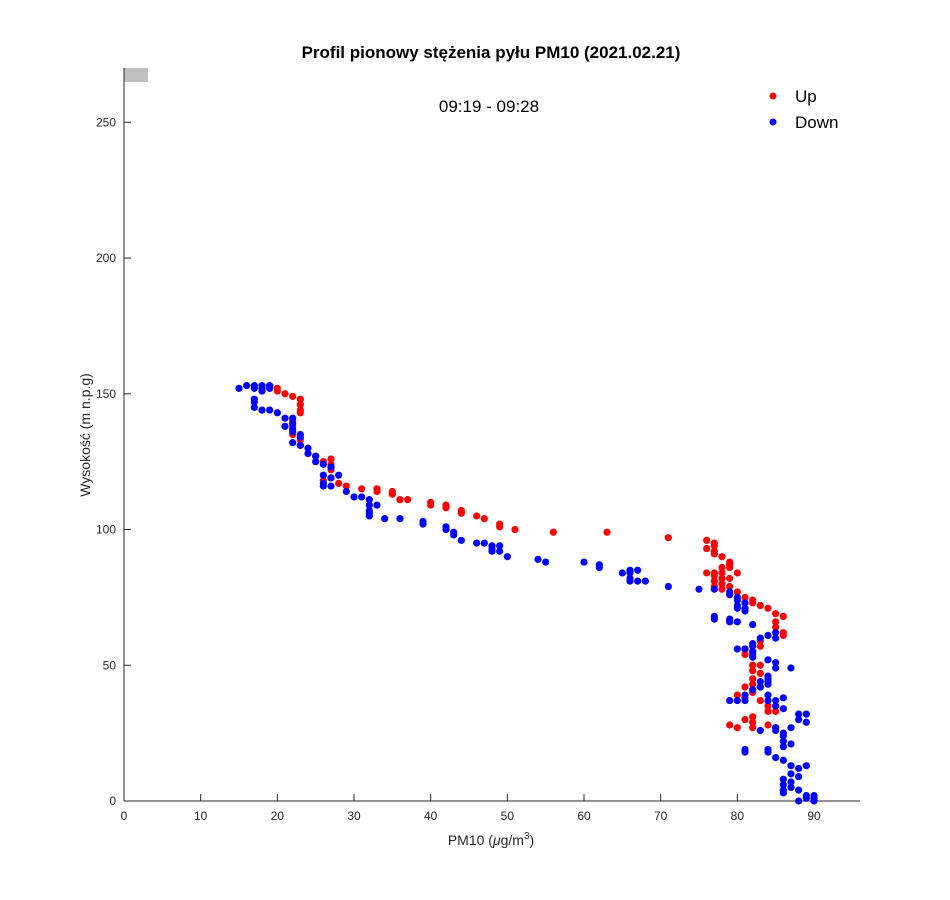  What do you see at coordinates (106, 530) in the screenshot?
I see `y-tick-label: 100` at bounding box center [106, 530].